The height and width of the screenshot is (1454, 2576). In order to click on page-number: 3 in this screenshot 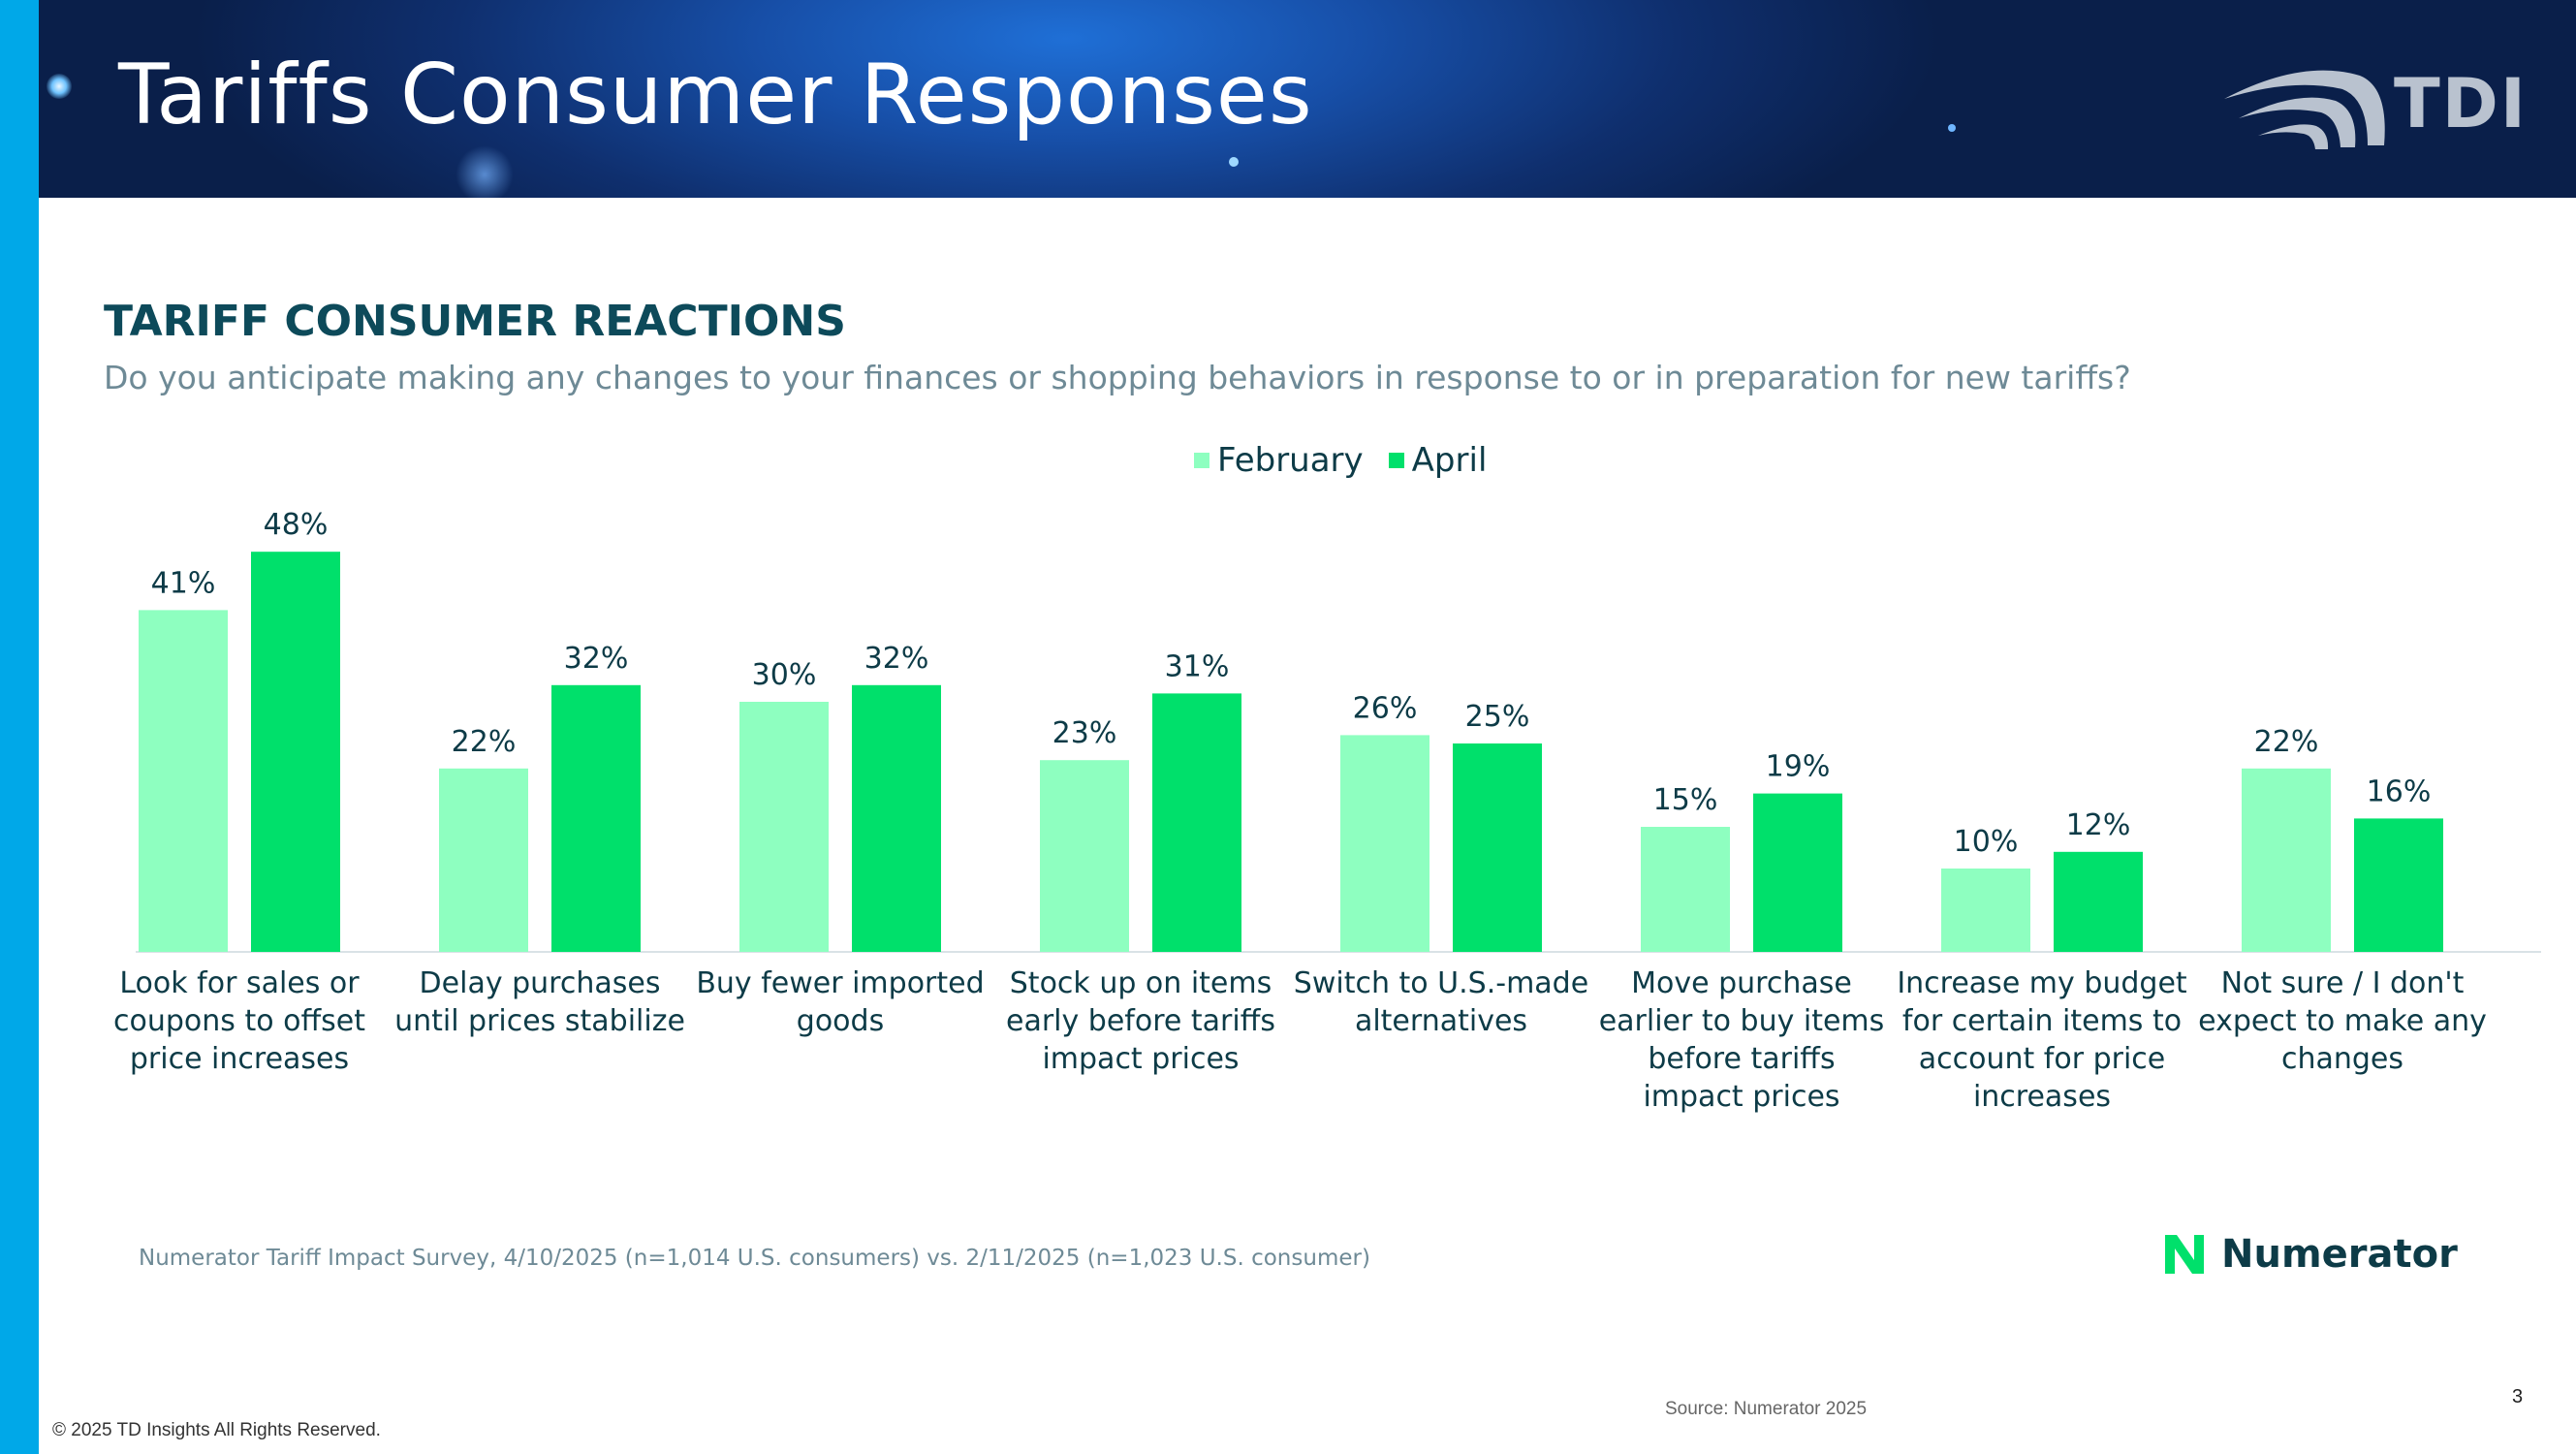, I will do `click(2518, 1396)`.